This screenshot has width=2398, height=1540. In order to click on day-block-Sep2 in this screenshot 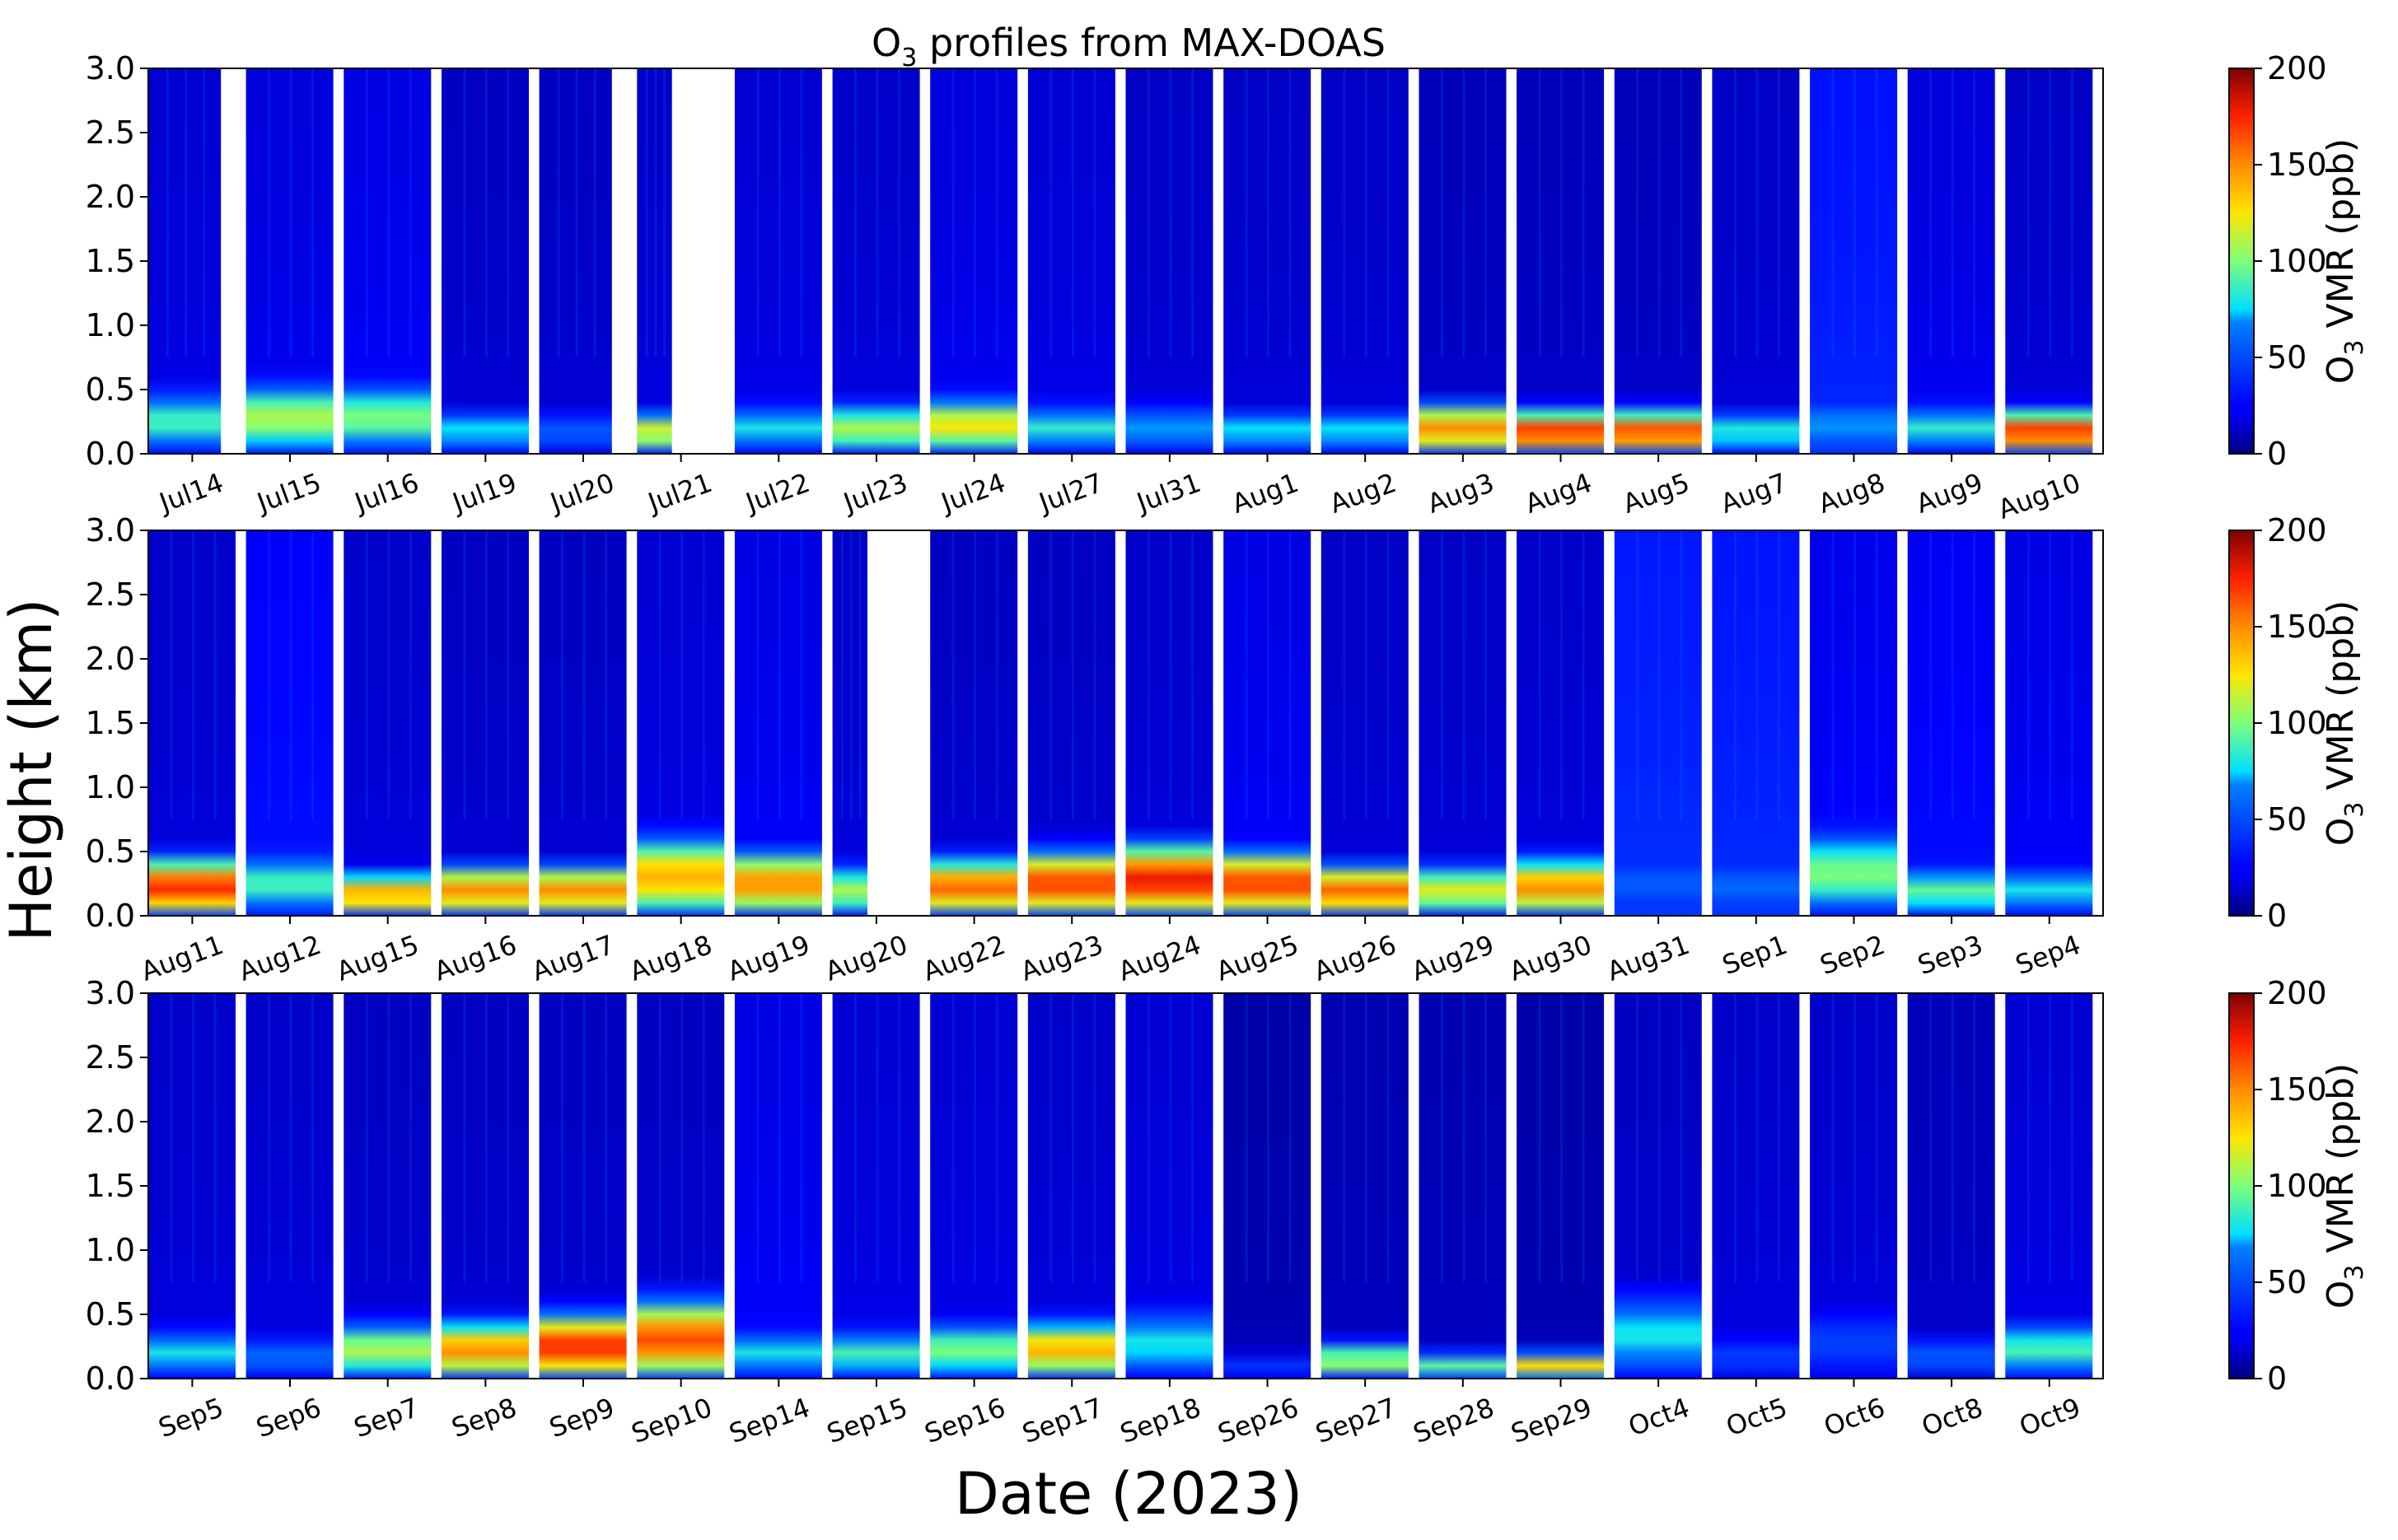, I will do `click(1854, 723)`.